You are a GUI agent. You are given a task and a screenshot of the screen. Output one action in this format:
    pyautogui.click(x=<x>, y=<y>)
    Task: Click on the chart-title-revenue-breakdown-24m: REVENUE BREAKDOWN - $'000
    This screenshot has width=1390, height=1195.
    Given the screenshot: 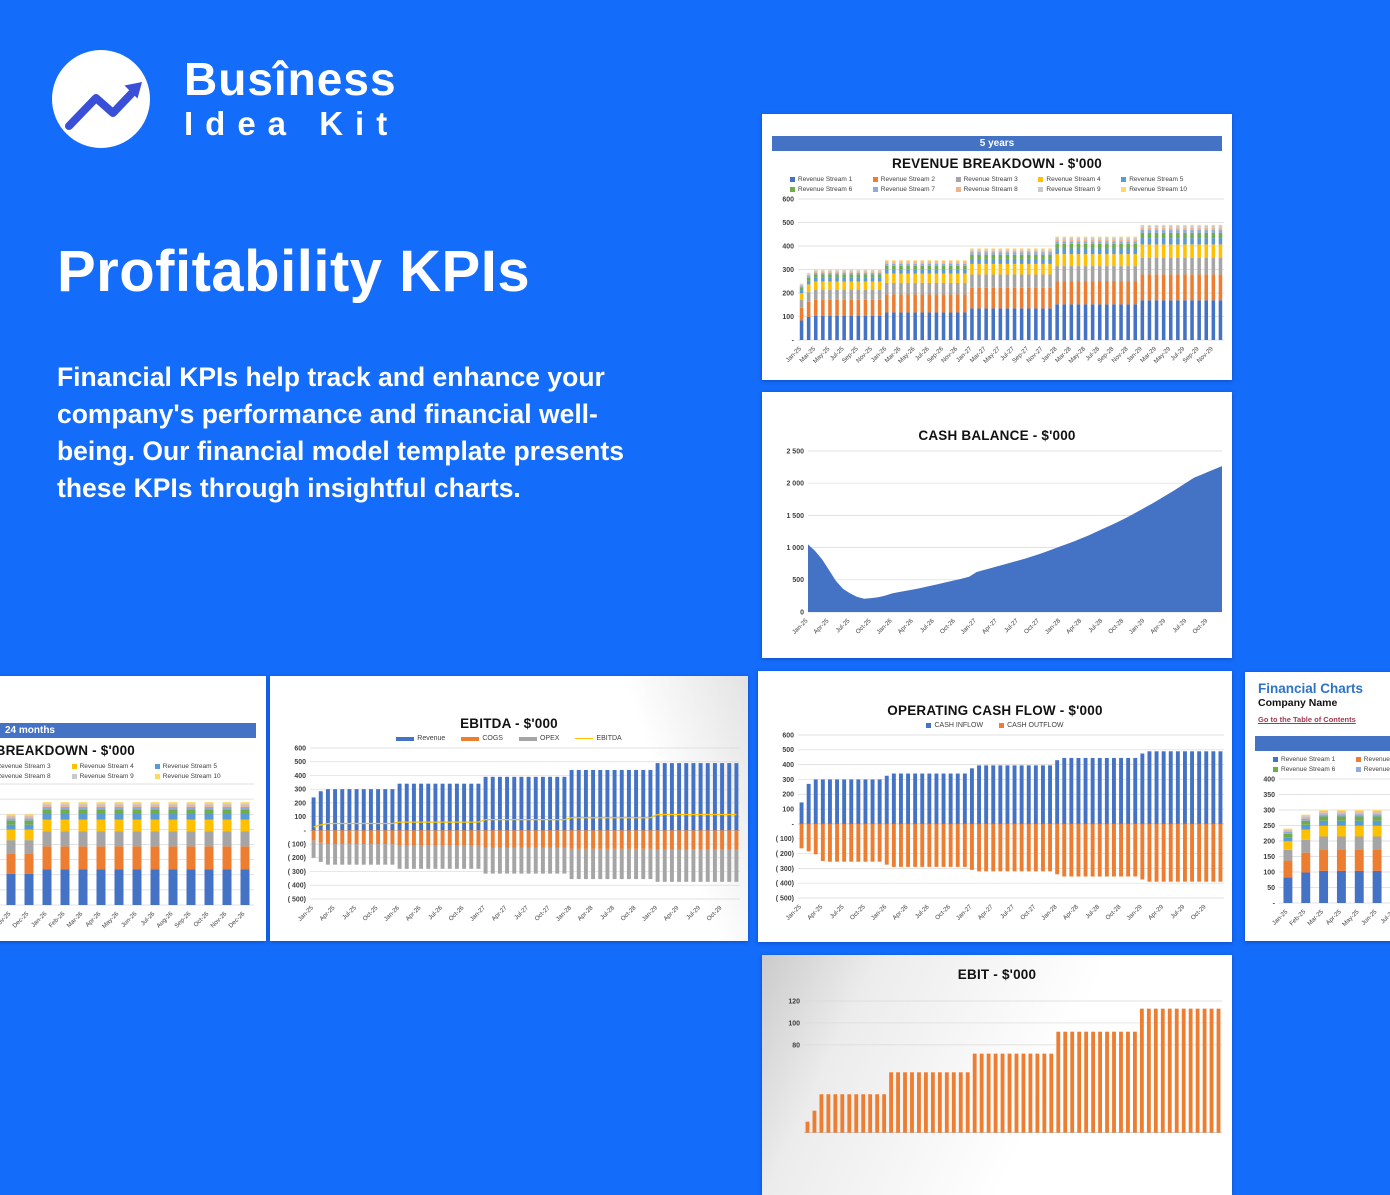 What is the action you would take?
    pyautogui.click(x=67, y=750)
    